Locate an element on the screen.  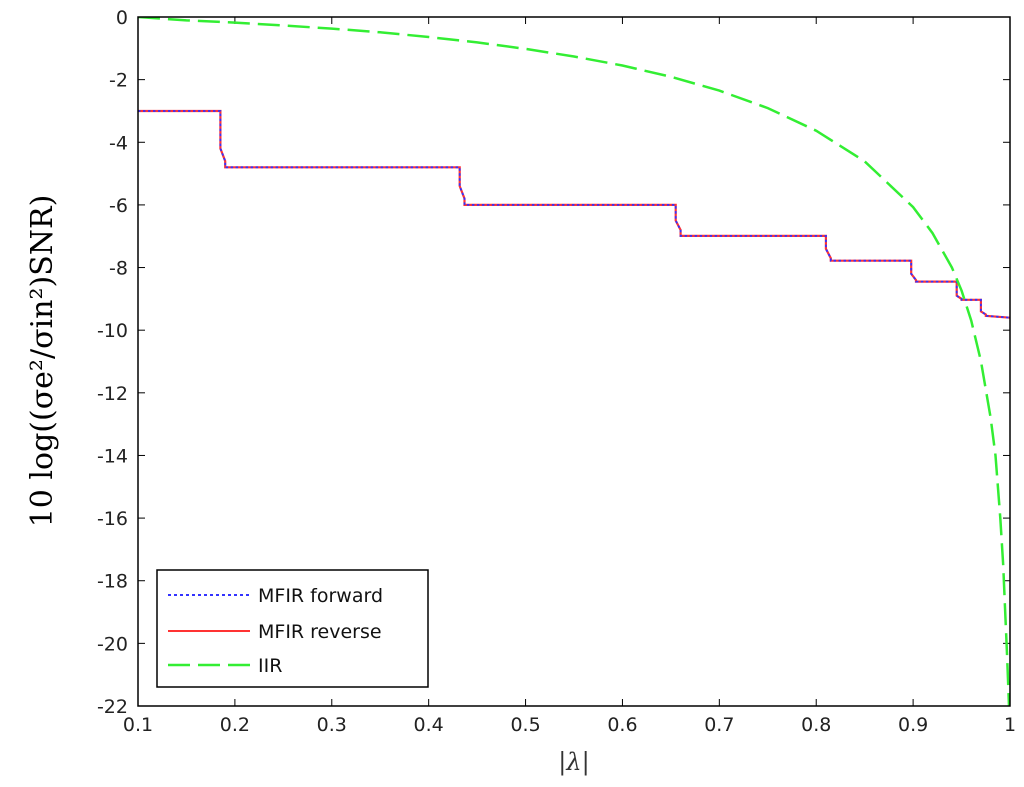
x-axis-label: |λ| is located at coordinates (573, 762).